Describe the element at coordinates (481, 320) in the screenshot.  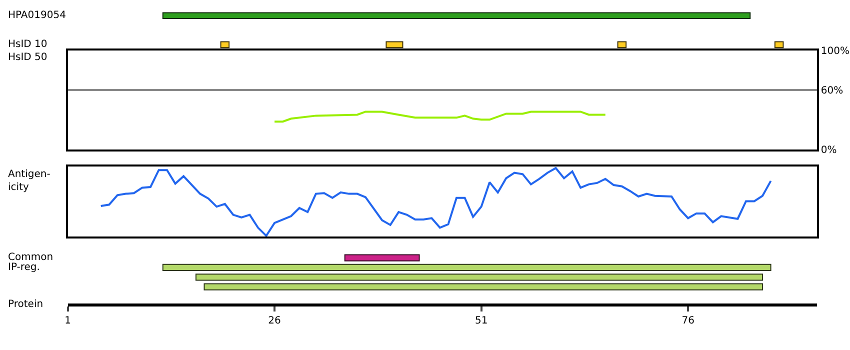
I see `x-tick-label: 51` at that location.